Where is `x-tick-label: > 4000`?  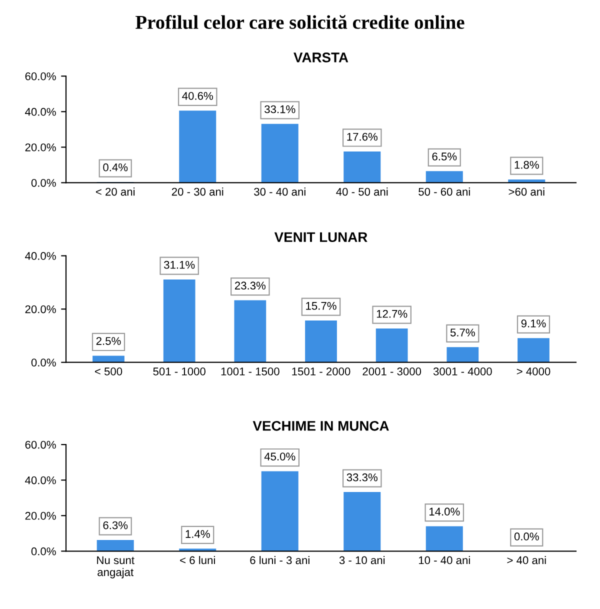 x-tick-label: > 4000 is located at coordinates (533, 372).